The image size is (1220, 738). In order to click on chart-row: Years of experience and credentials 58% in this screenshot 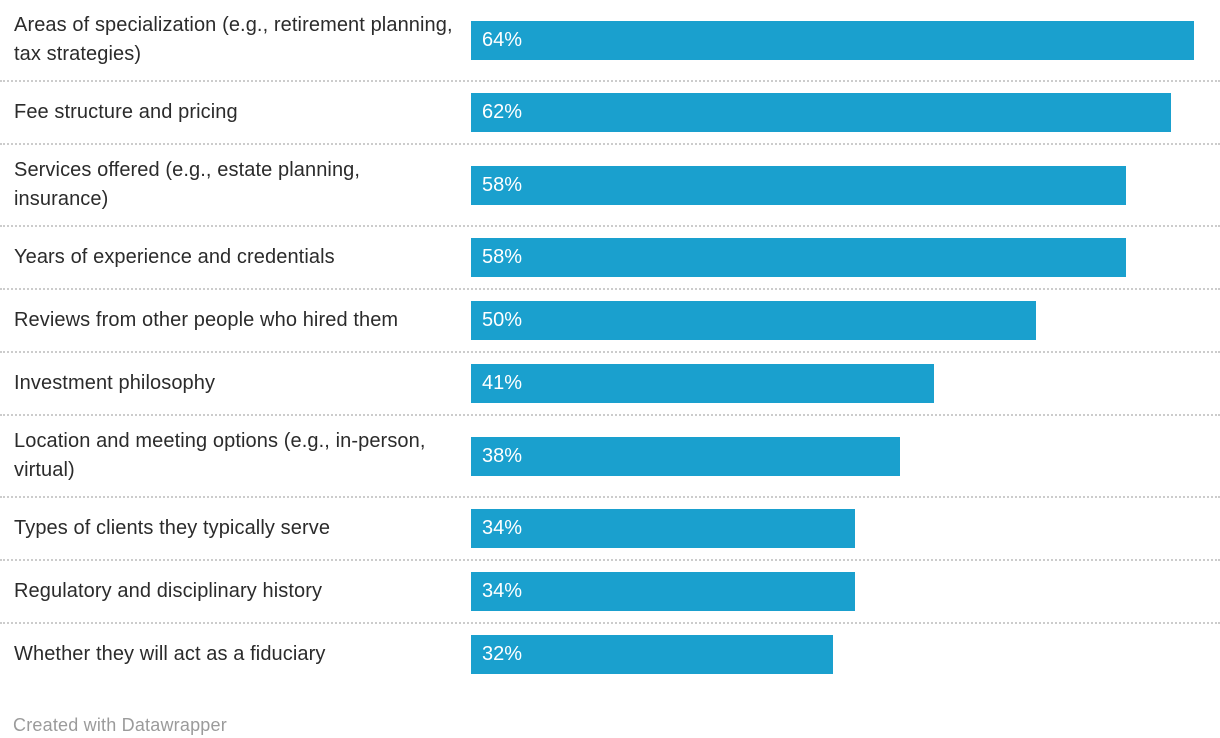, I will do `click(610, 258)`.